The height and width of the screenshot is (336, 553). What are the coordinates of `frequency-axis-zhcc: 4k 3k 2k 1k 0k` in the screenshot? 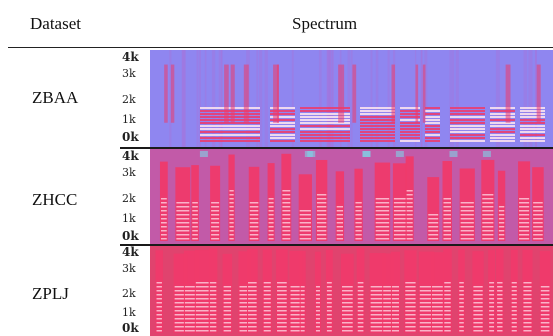 It's located at (135, 196).